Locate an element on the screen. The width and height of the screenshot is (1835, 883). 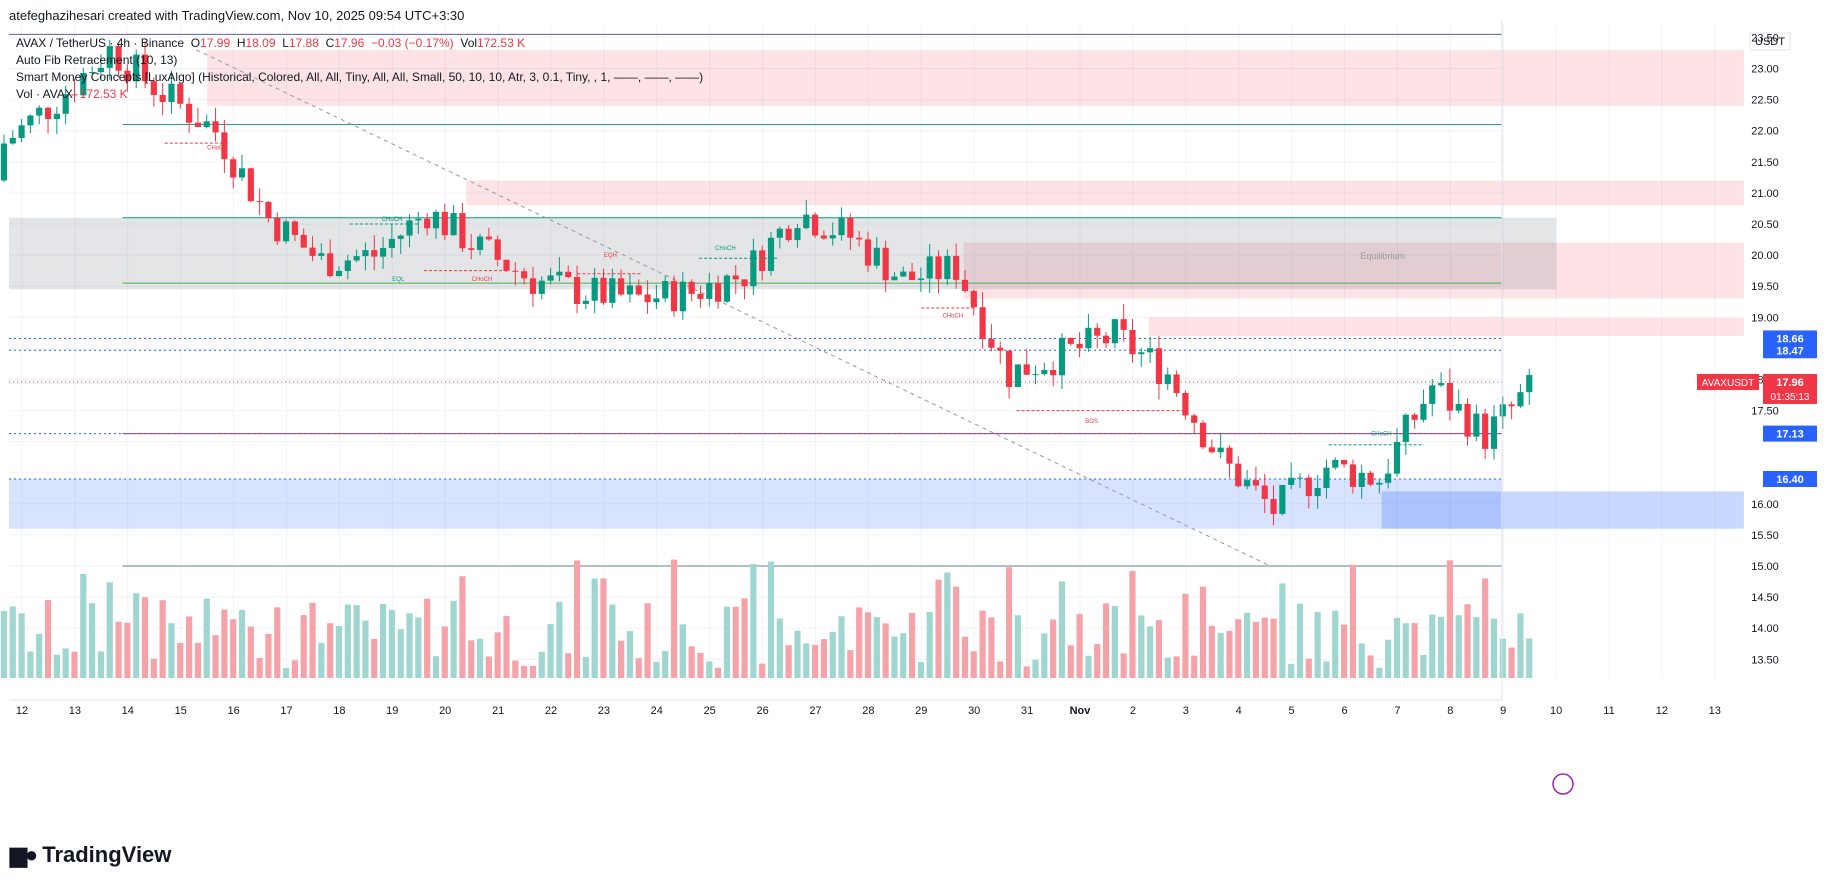
change-value: −0.03 (−0.17%) is located at coordinates (412, 43).